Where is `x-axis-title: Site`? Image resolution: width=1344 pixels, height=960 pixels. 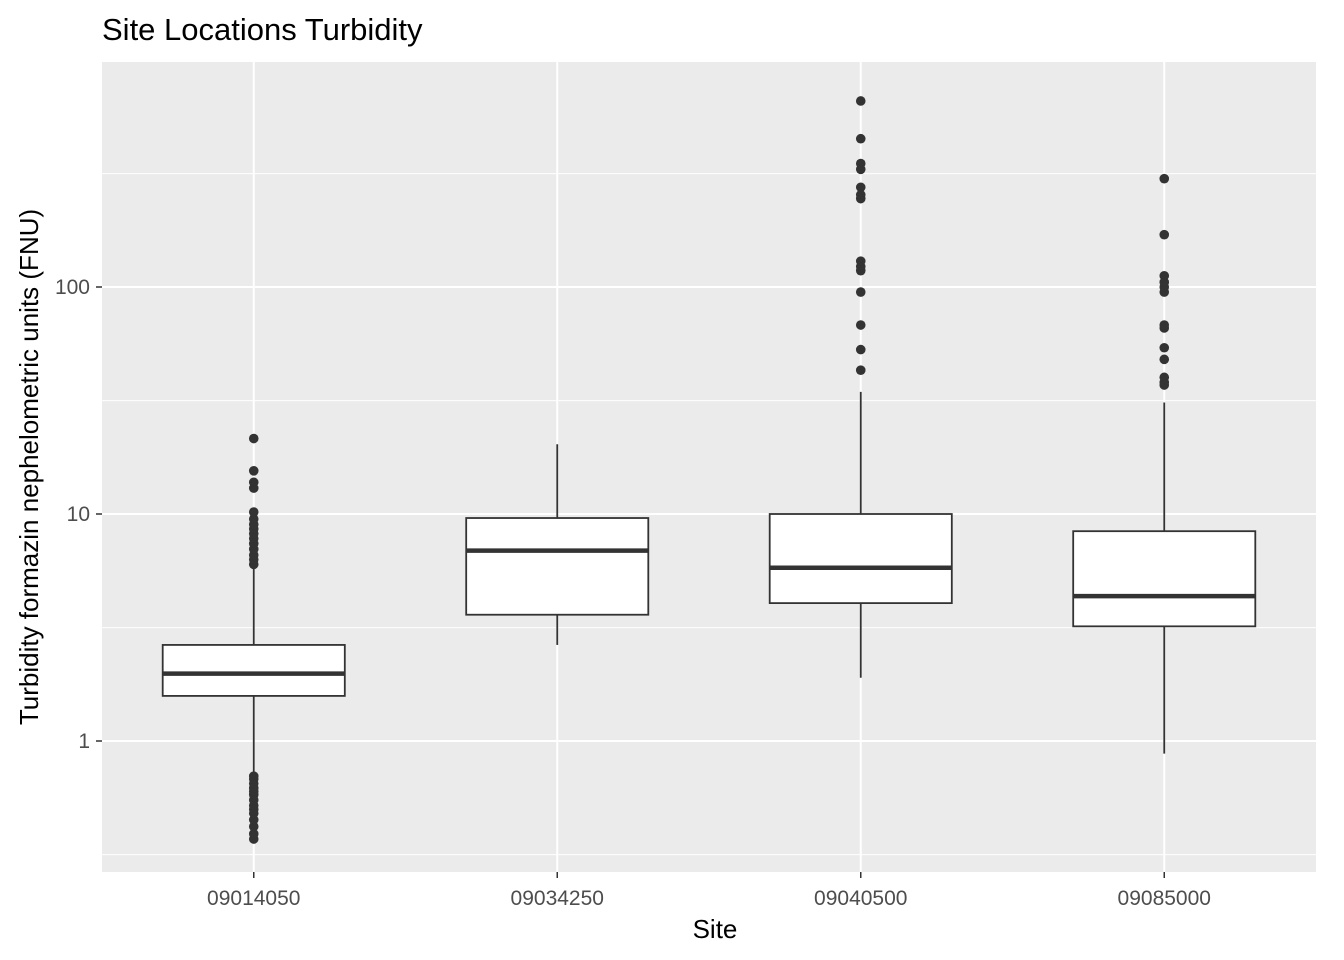 x-axis-title: Site is located at coordinates (715, 929).